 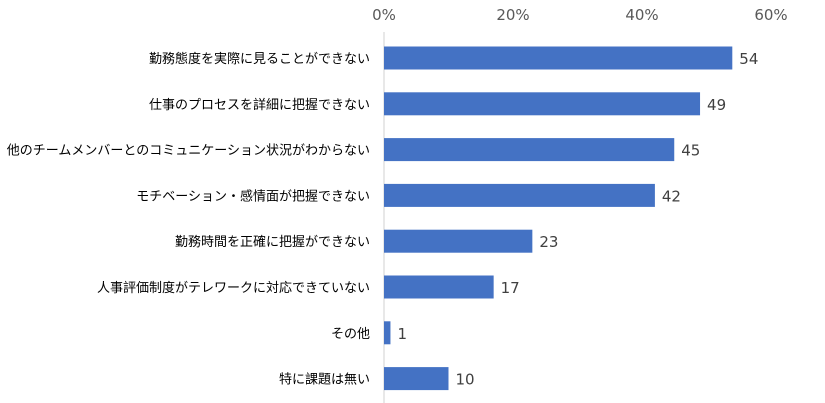 What do you see at coordinates (671, 196) in the screenshot?
I see `data-label: 42` at bounding box center [671, 196].